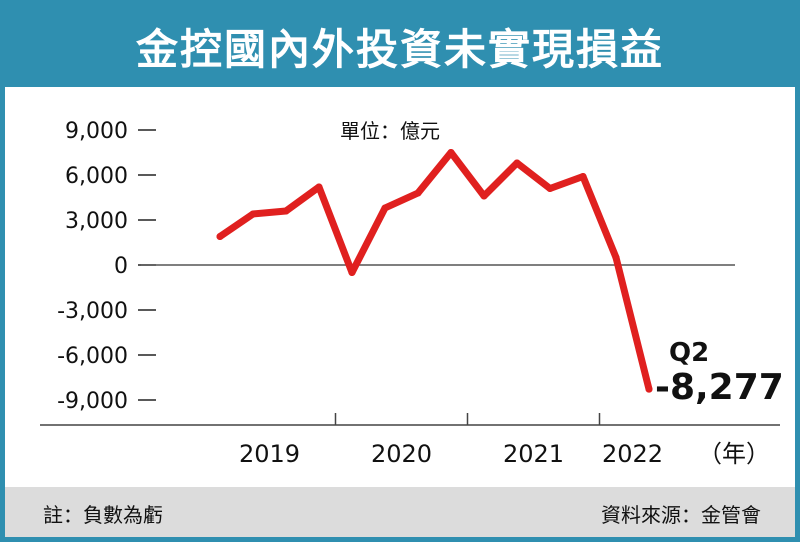 Image resolution: width=800 pixels, height=542 pixels. What do you see at coordinates (103, 515) in the screenshot?
I see `footer-note: 註：負數為虧` at bounding box center [103, 515].